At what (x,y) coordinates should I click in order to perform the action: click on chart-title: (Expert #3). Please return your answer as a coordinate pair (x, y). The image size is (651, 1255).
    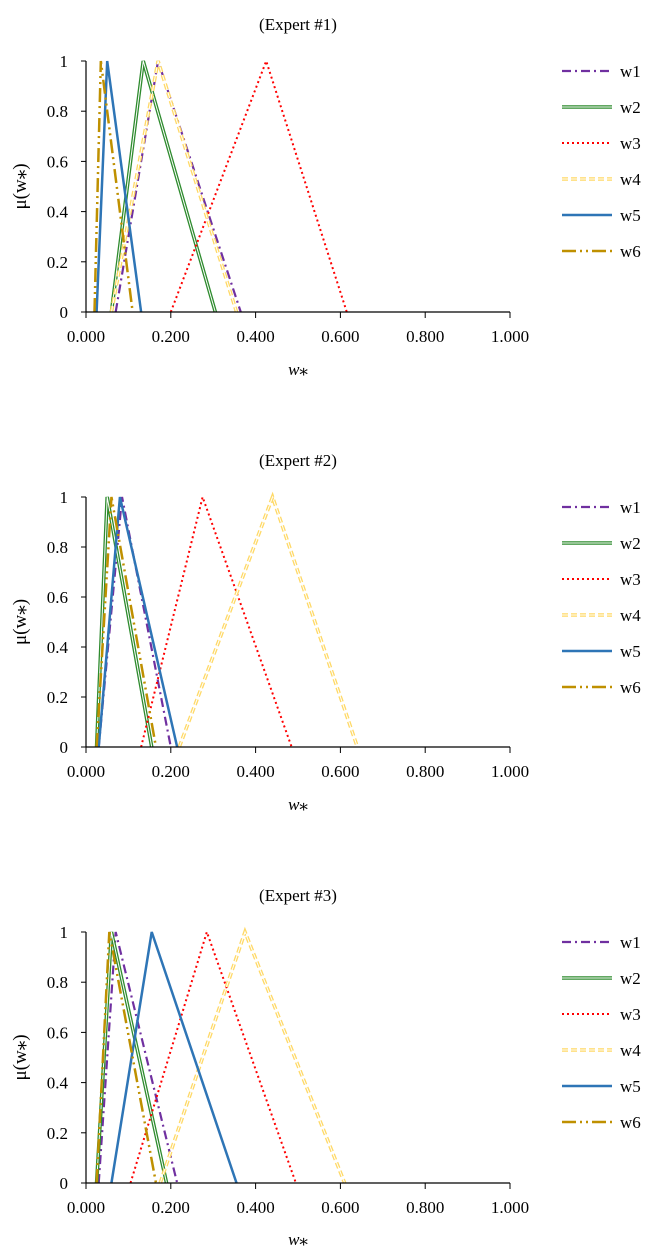
    Looking at the image, I should click on (298, 895).